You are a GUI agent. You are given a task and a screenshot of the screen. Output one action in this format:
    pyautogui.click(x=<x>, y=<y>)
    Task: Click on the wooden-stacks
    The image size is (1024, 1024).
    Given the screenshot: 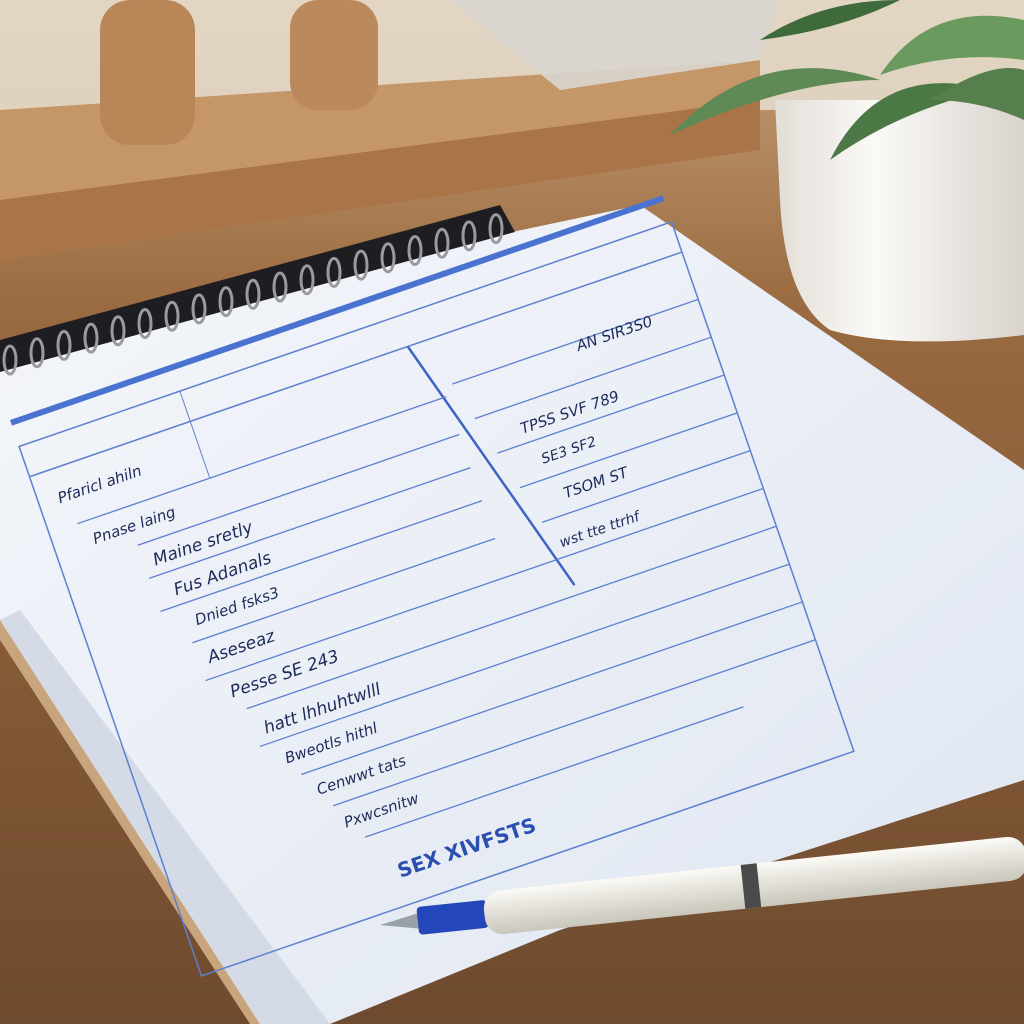 What is the action you would take?
    pyautogui.click(x=239, y=72)
    